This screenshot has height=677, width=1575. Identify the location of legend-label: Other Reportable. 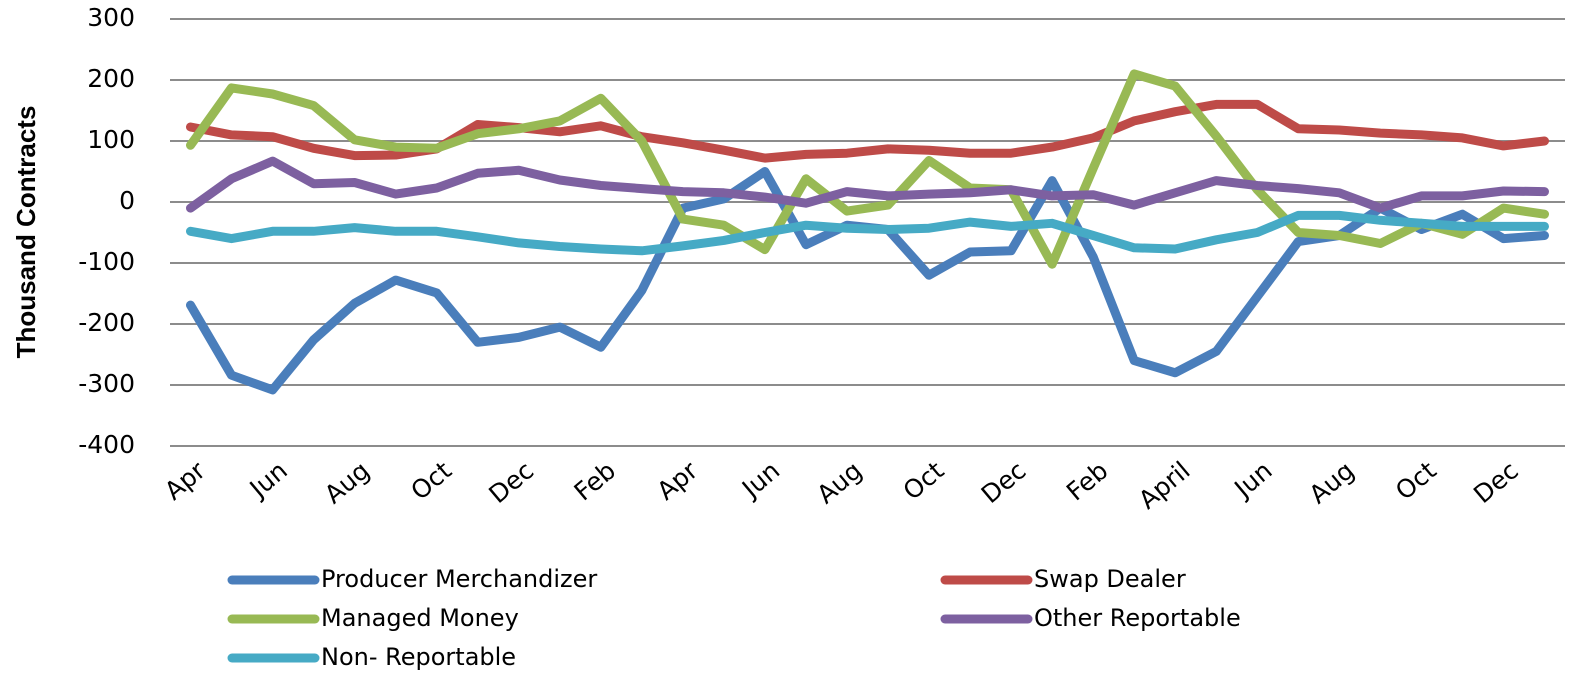
(1137, 618).